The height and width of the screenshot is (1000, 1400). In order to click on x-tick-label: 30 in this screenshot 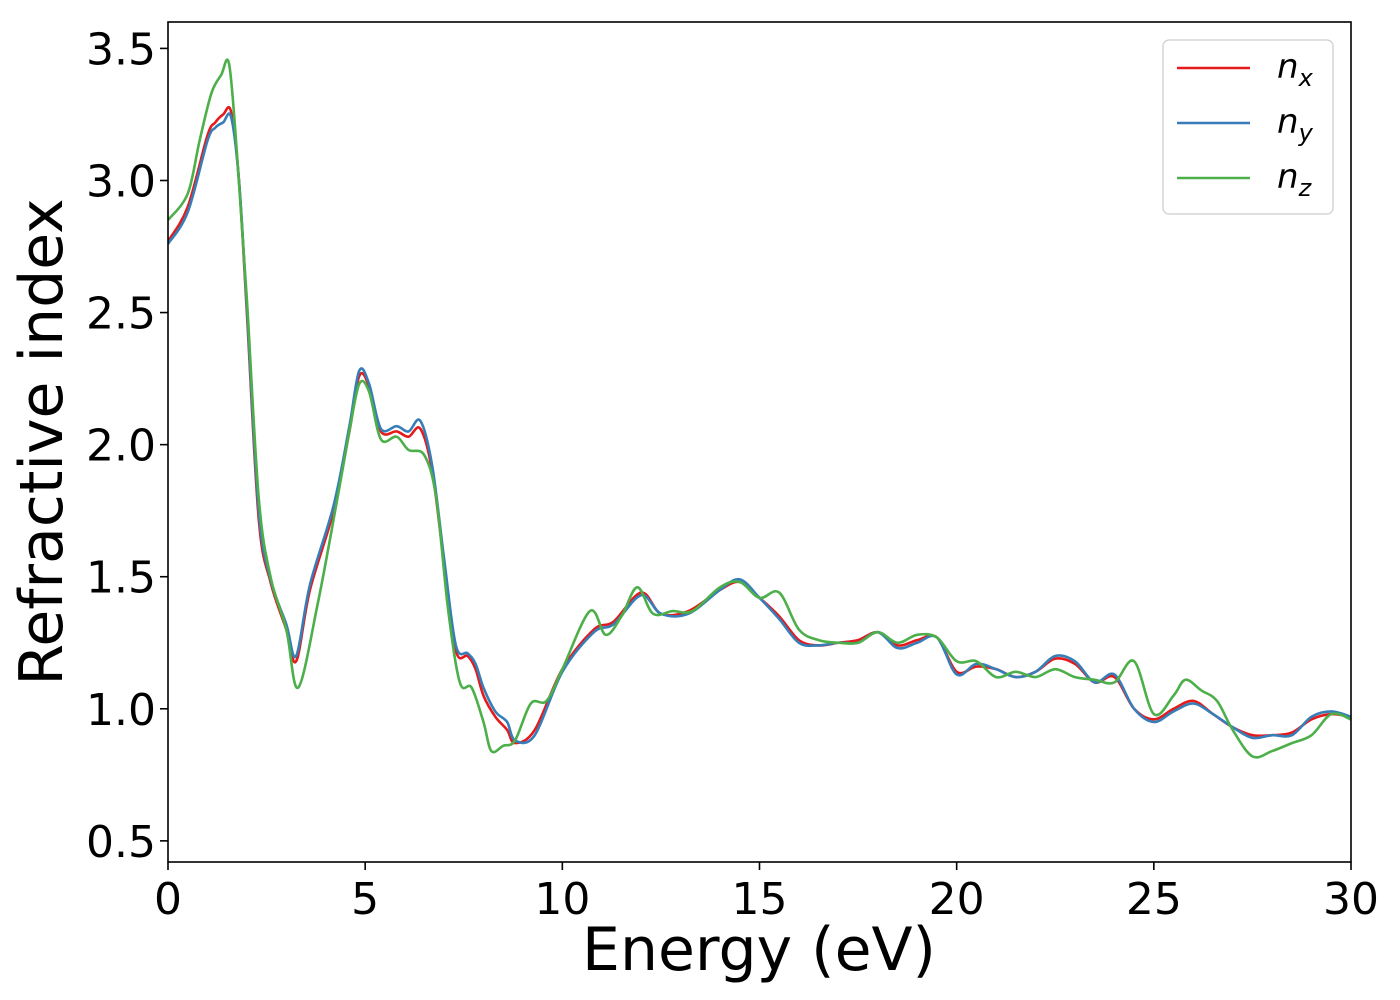, I will do `click(1351, 899)`.